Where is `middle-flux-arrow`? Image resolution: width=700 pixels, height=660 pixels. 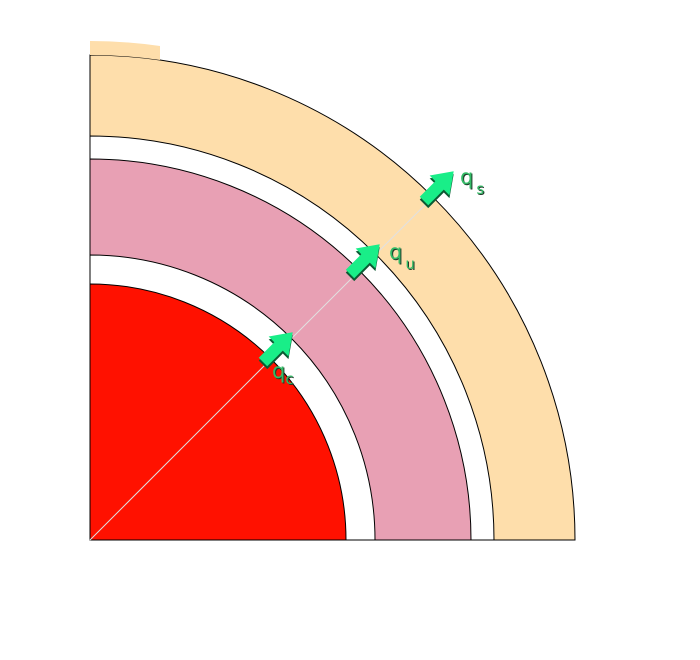 middle-flux-arrow is located at coordinates (362, 263).